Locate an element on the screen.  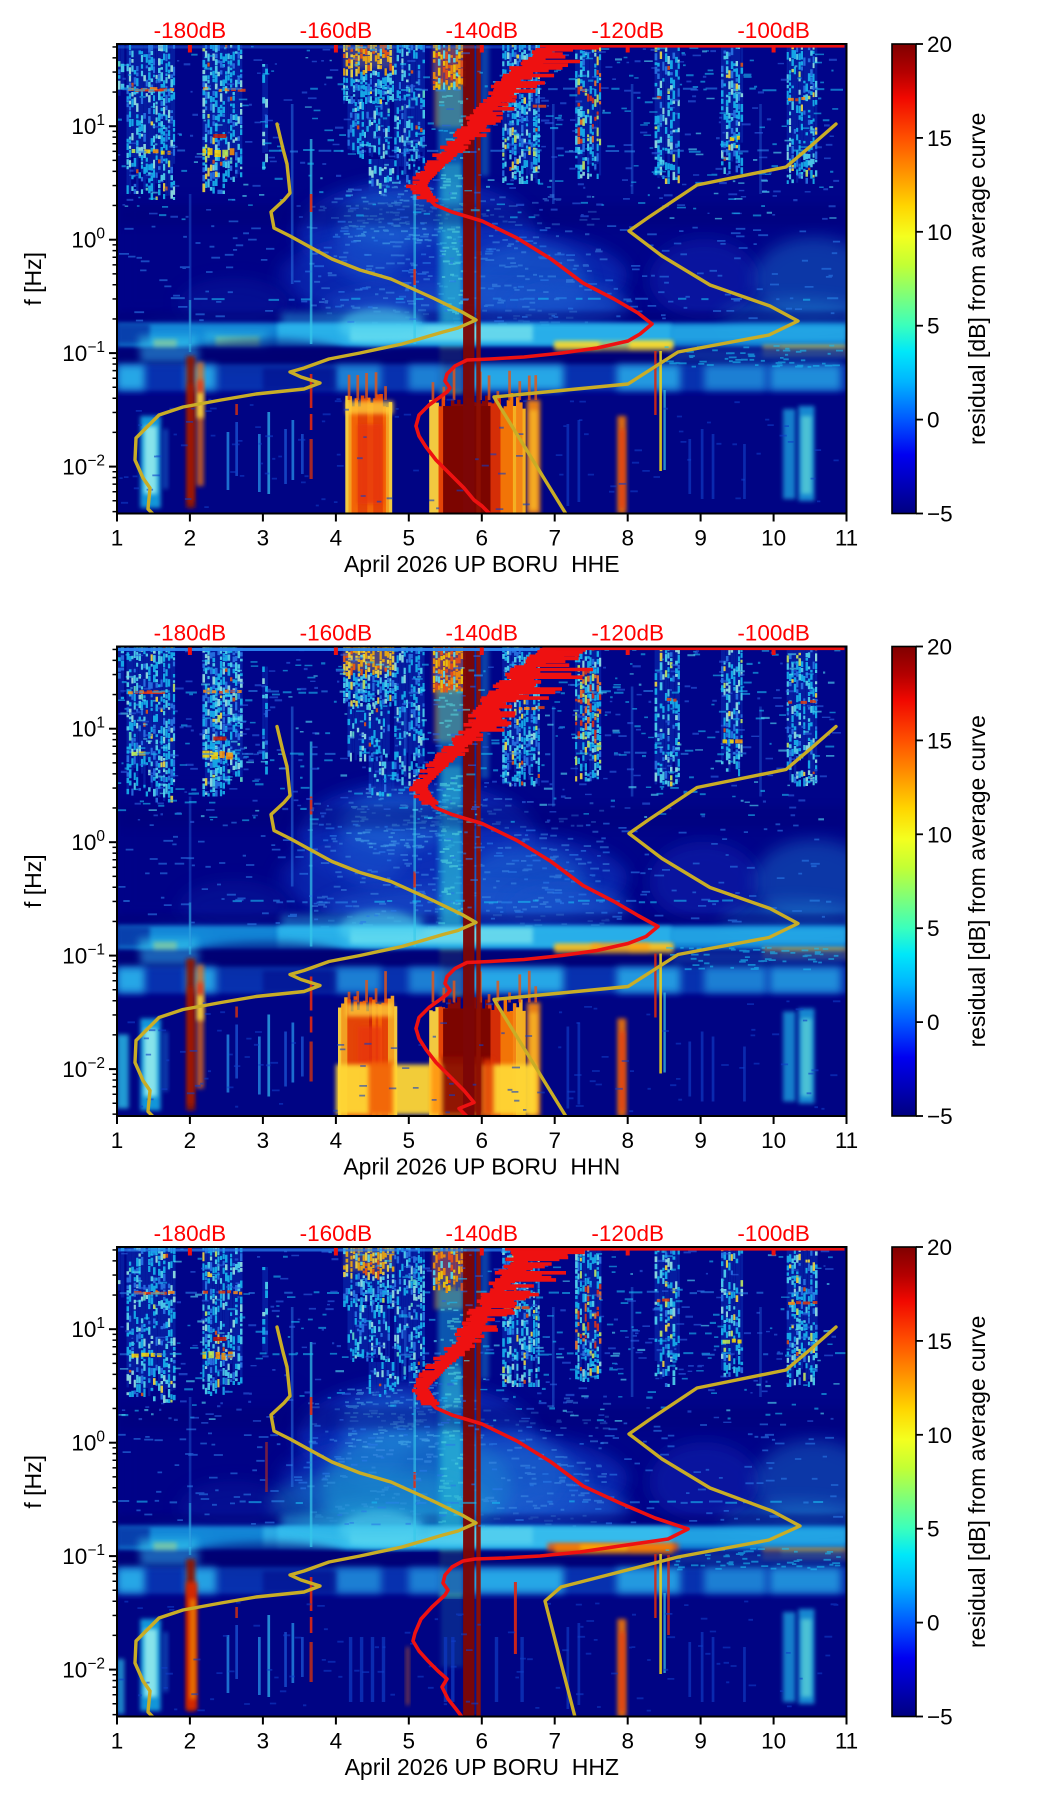
svg-text: 10¹ is located at coordinates (88, 728).